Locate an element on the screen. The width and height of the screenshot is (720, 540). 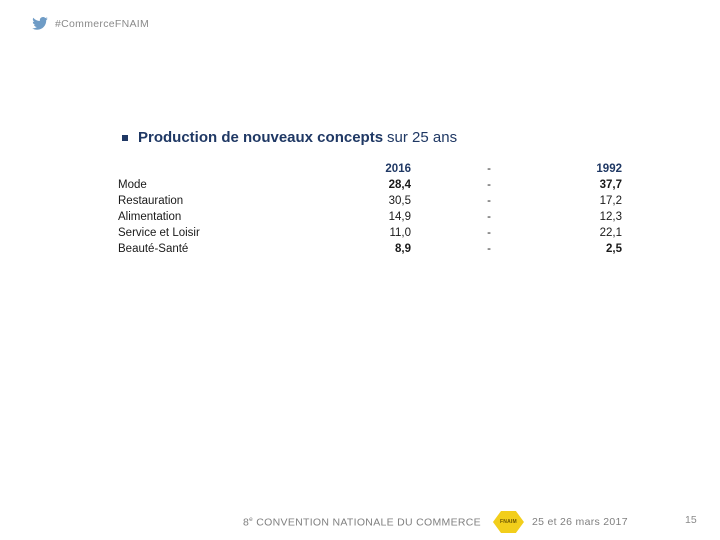
page-number: 15 is located at coordinates (691, 520).